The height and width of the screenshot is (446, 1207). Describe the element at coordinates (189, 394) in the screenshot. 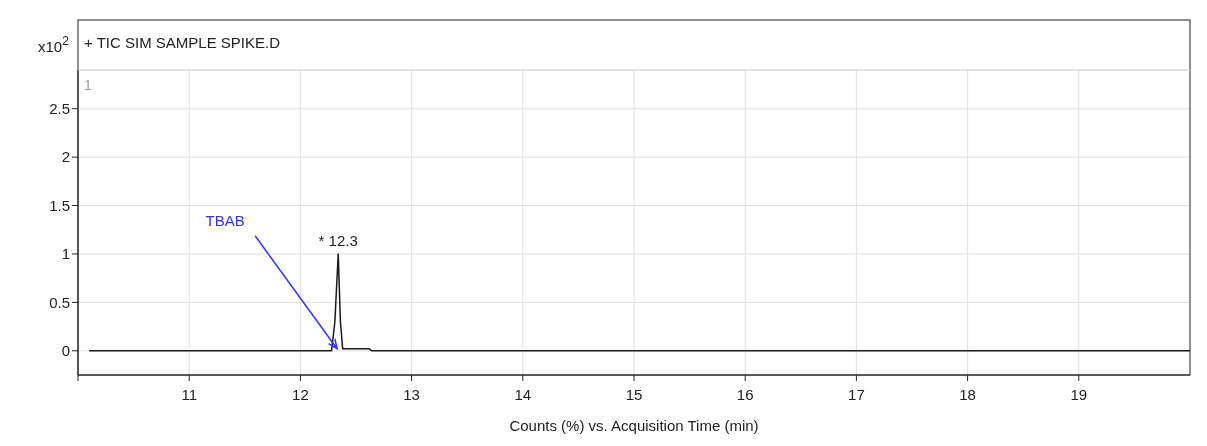

I see `x-tick-label: 11` at that location.